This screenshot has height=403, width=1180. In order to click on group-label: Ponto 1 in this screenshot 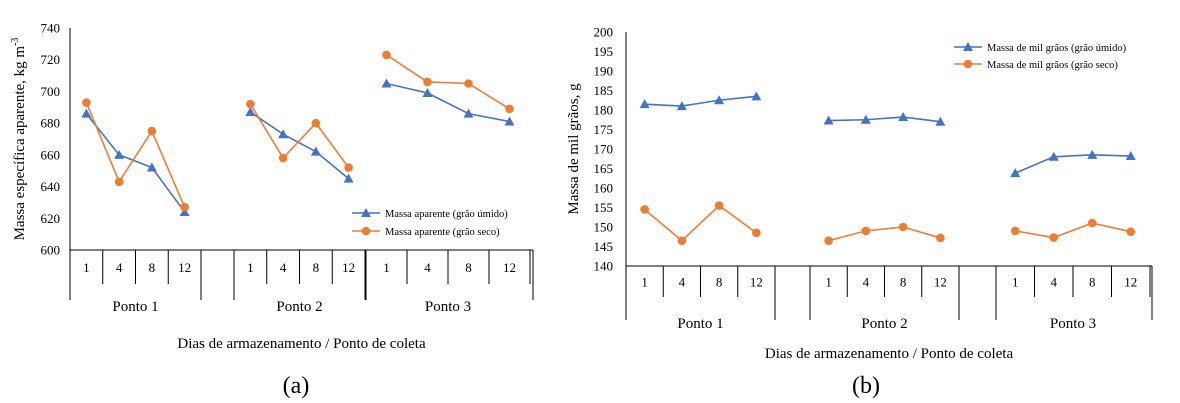, I will do `click(700, 324)`.